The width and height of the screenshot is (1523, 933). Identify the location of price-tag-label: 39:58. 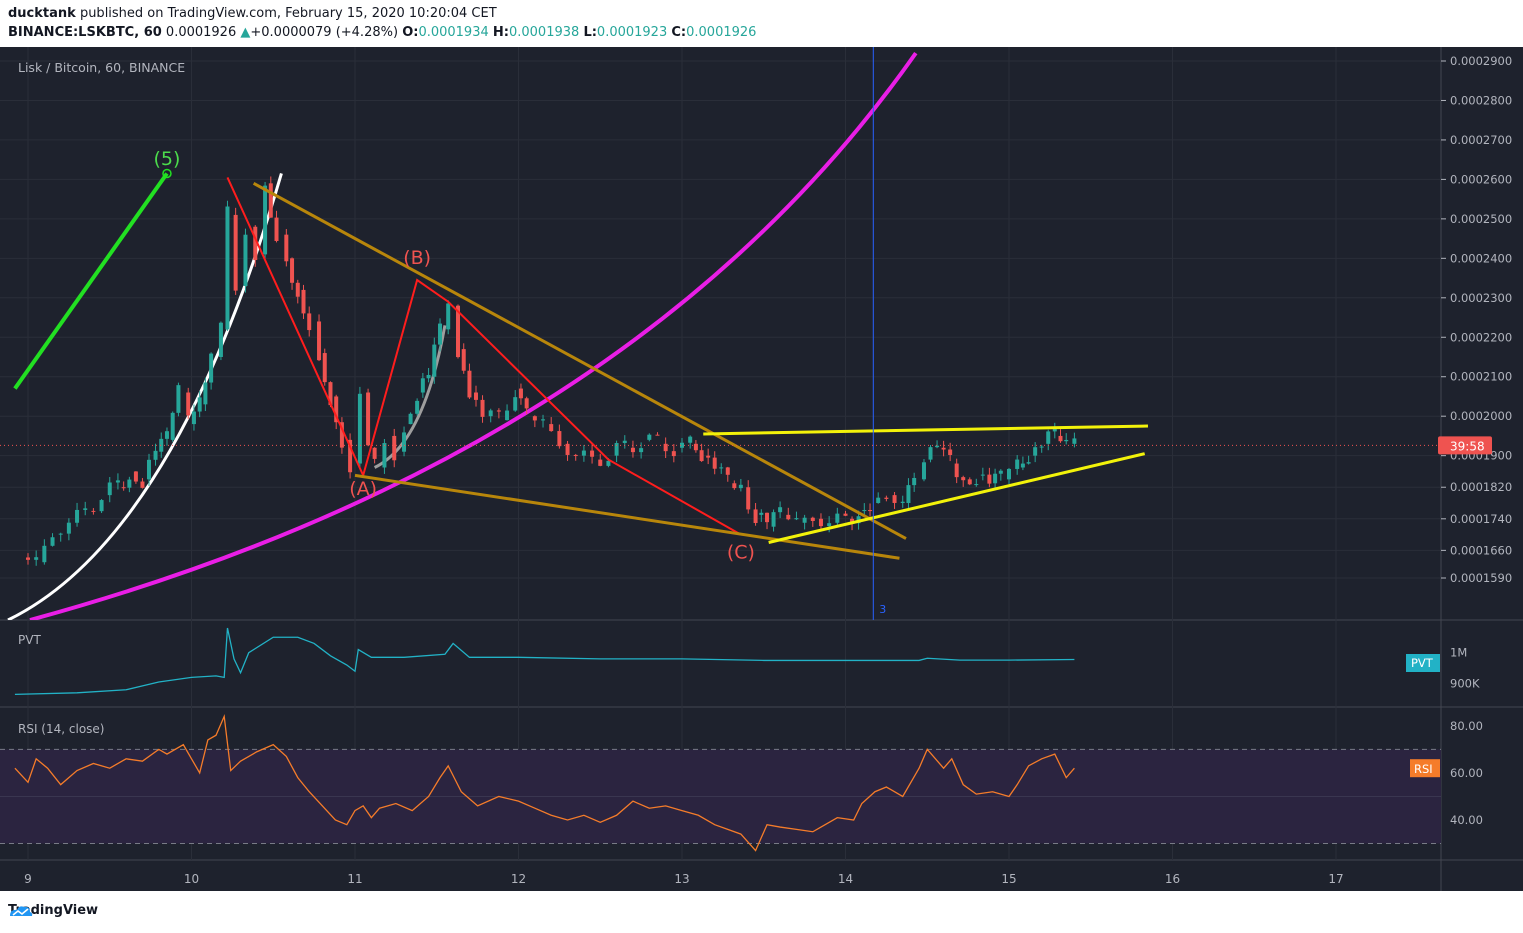
(1467, 446).